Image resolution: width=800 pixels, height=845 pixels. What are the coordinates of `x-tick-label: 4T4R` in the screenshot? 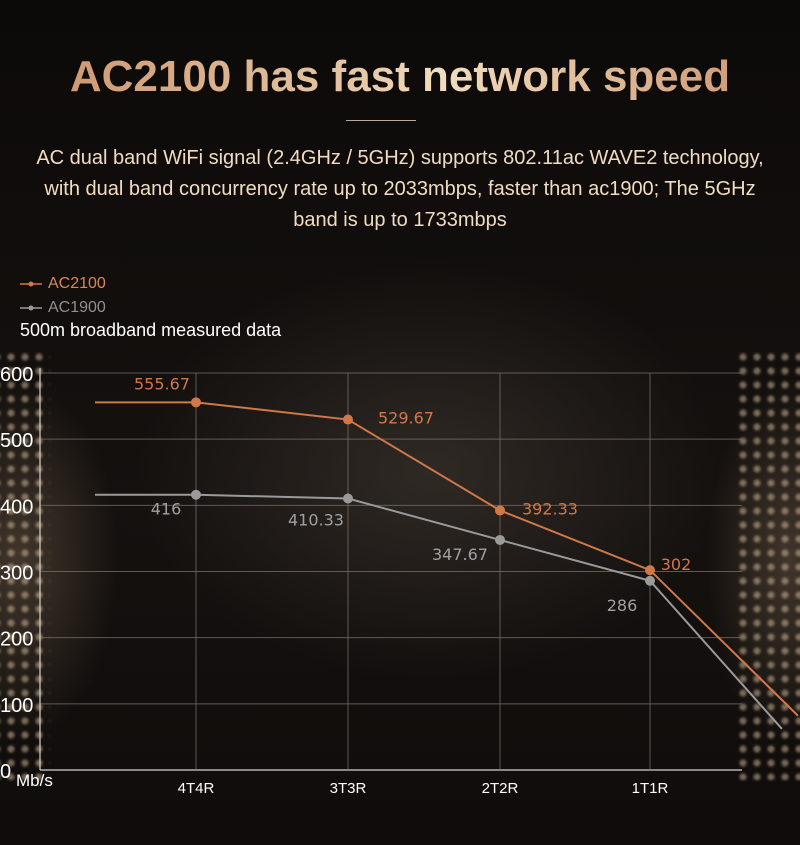 It's located at (196, 788).